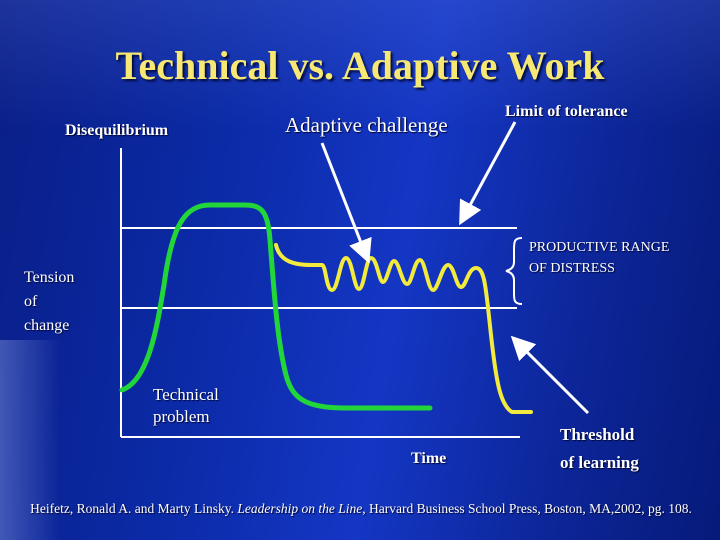 The height and width of the screenshot is (540, 720). I want to click on tension-line2: of, so click(31, 301).